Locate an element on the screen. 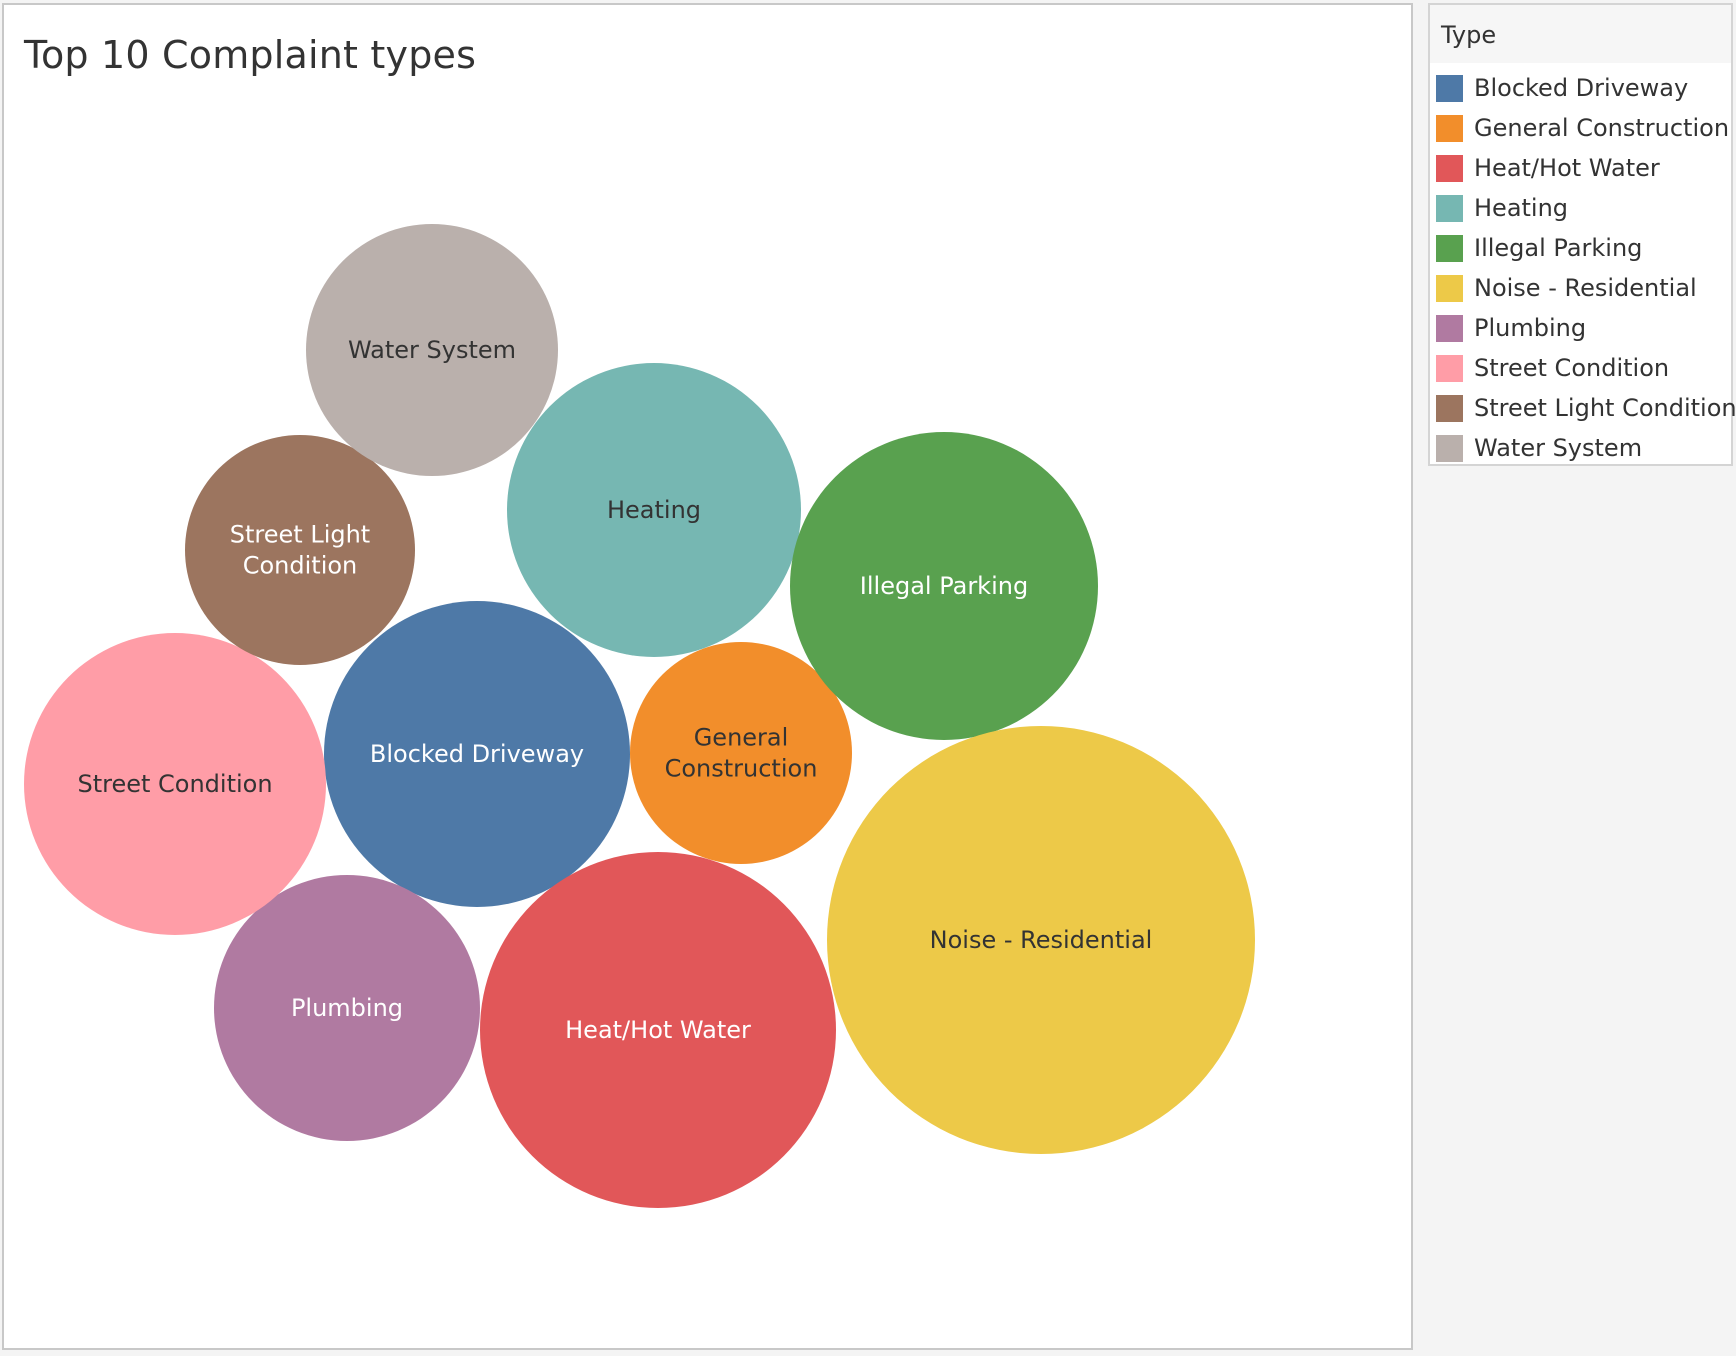  legend-item-heating: Heating is located at coordinates (1586, 208).